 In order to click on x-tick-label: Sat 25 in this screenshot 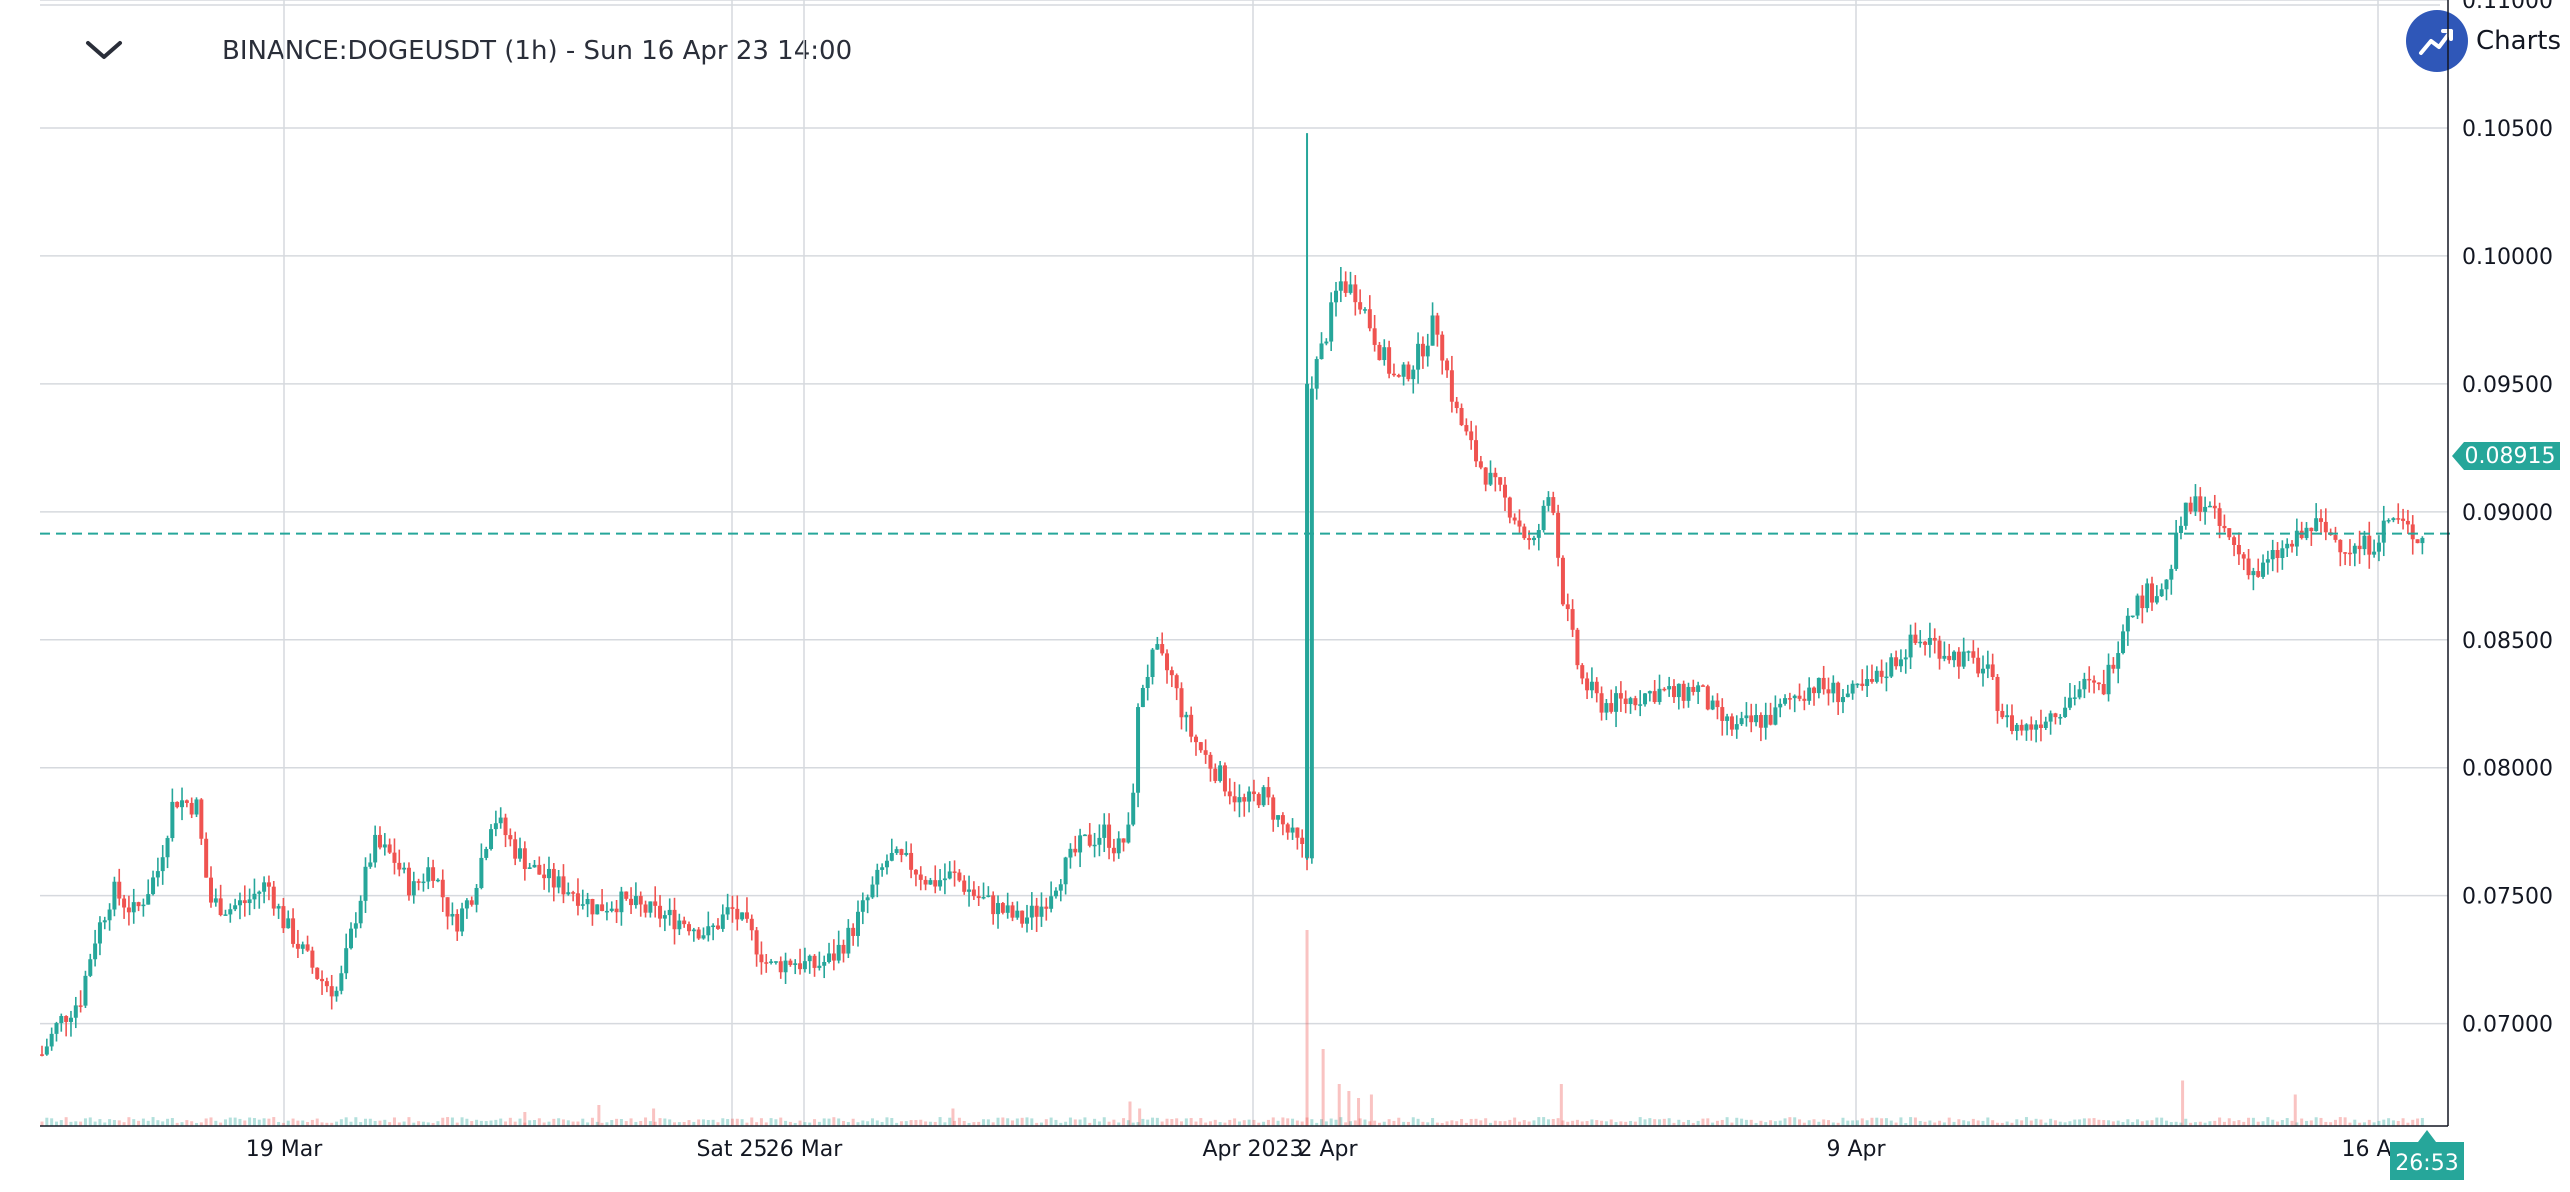, I will do `click(731, 1149)`.